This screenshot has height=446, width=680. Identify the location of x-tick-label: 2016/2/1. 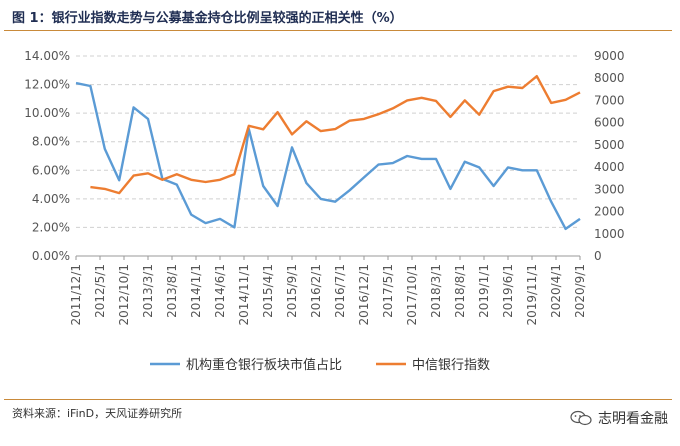
(316, 291).